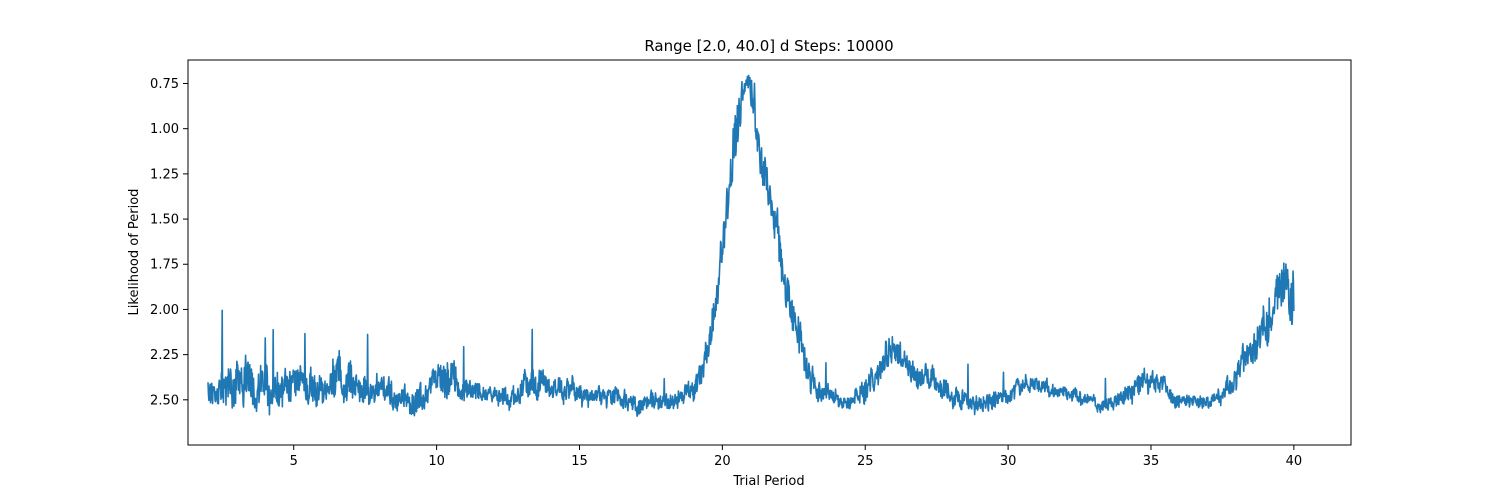 This screenshot has height=504, width=1500. What do you see at coordinates (164, 400) in the screenshot?
I see `y-tick-label: 2.50` at bounding box center [164, 400].